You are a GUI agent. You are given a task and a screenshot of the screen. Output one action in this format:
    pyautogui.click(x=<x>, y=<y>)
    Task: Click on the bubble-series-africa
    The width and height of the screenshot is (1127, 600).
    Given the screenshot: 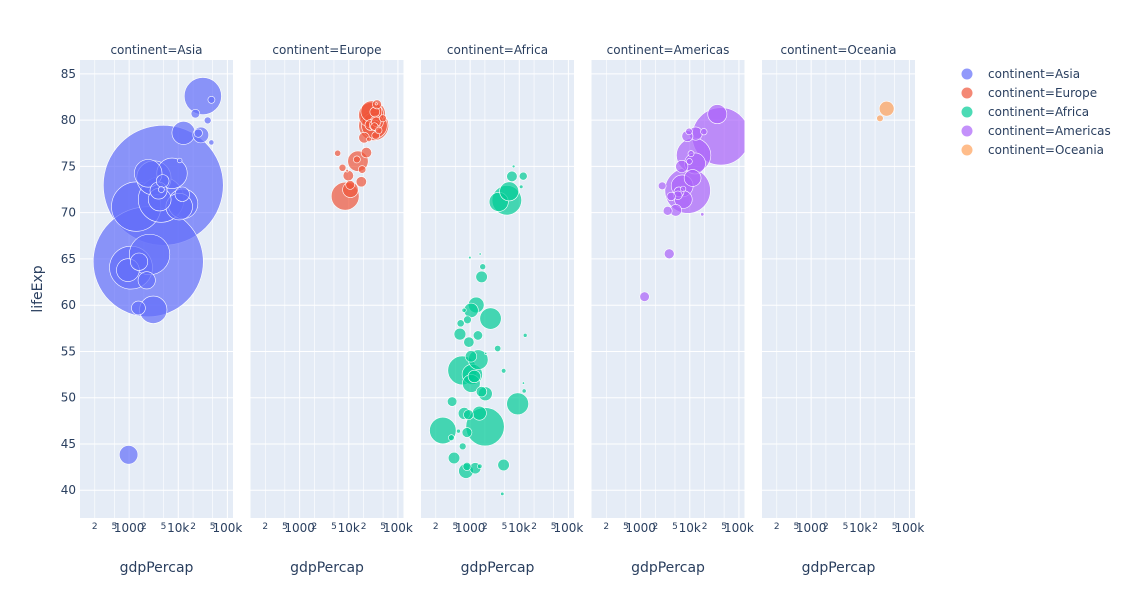 What is the action you would take?
    pyautogui.click(x=479, y=330)
    